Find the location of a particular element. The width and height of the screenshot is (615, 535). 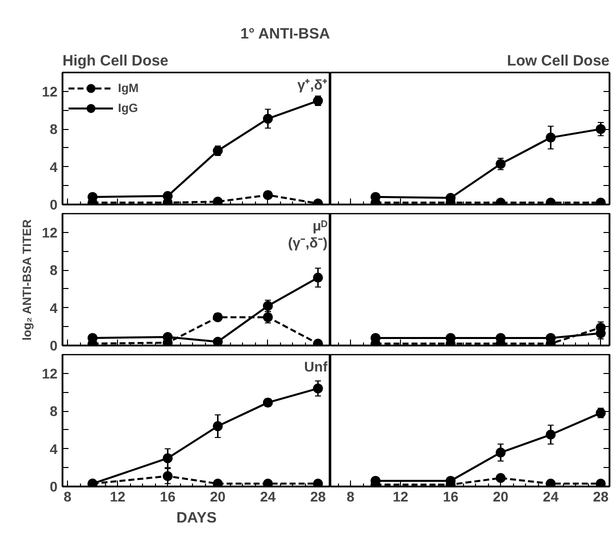

annotation: (γ⁻,δ⁻) is located at coordinates (308, 242).